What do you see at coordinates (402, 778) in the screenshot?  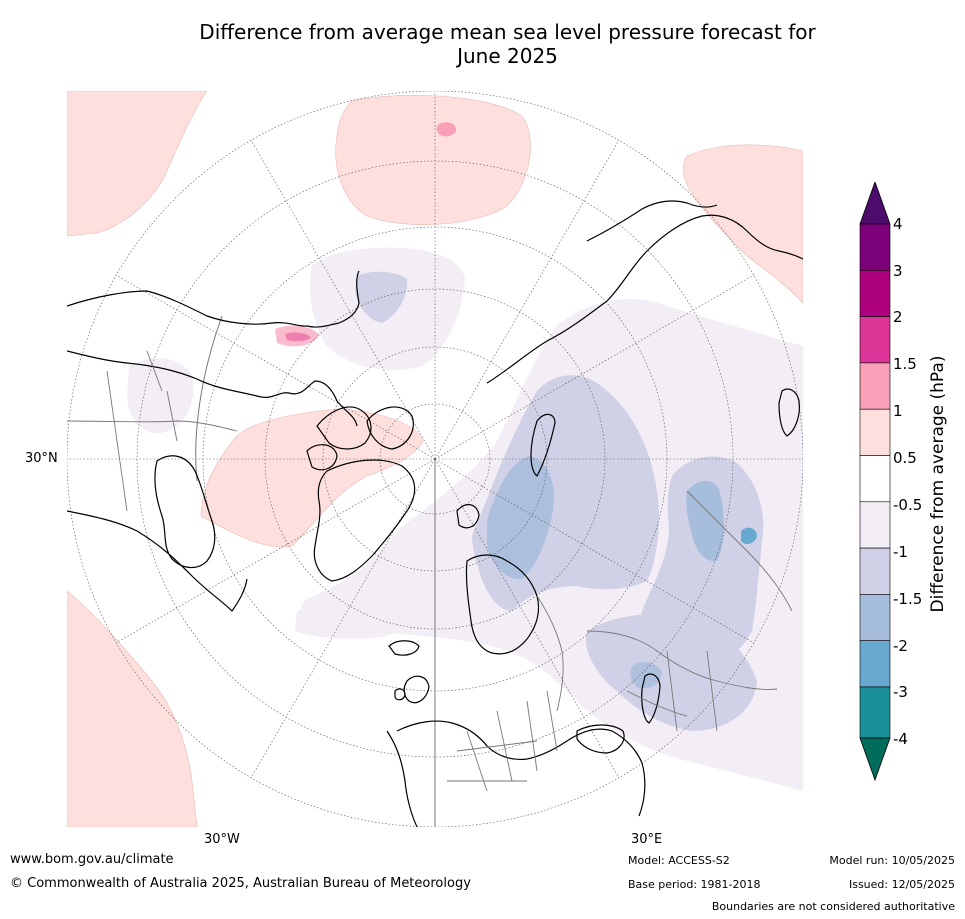 I see `coast-iberia-africa` at bounding box center [402, 778].